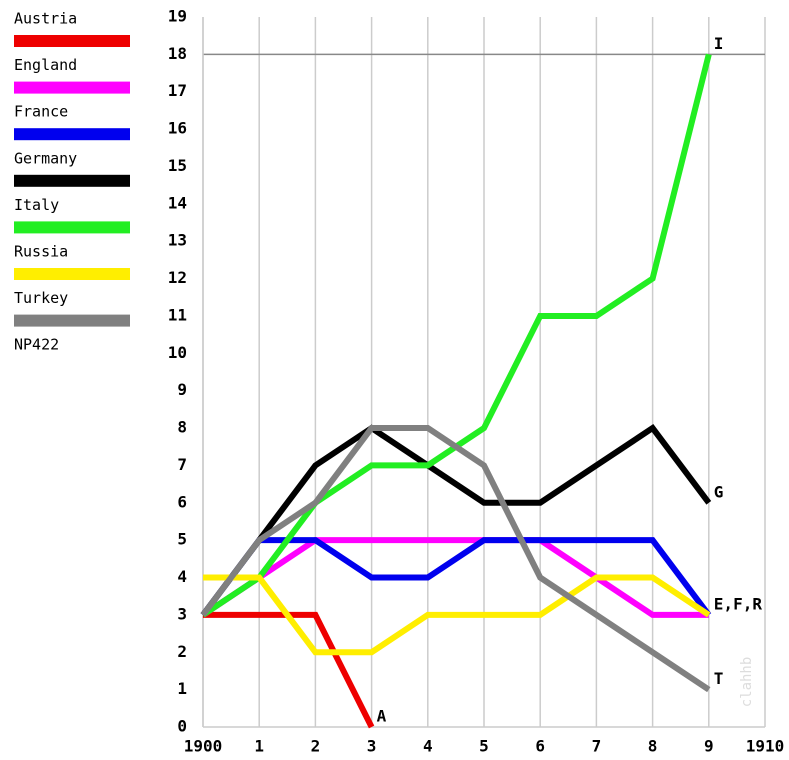 The width and height of the screenshot is (789, 760). I want to click on legend-label: Germany, so click(45, 158).